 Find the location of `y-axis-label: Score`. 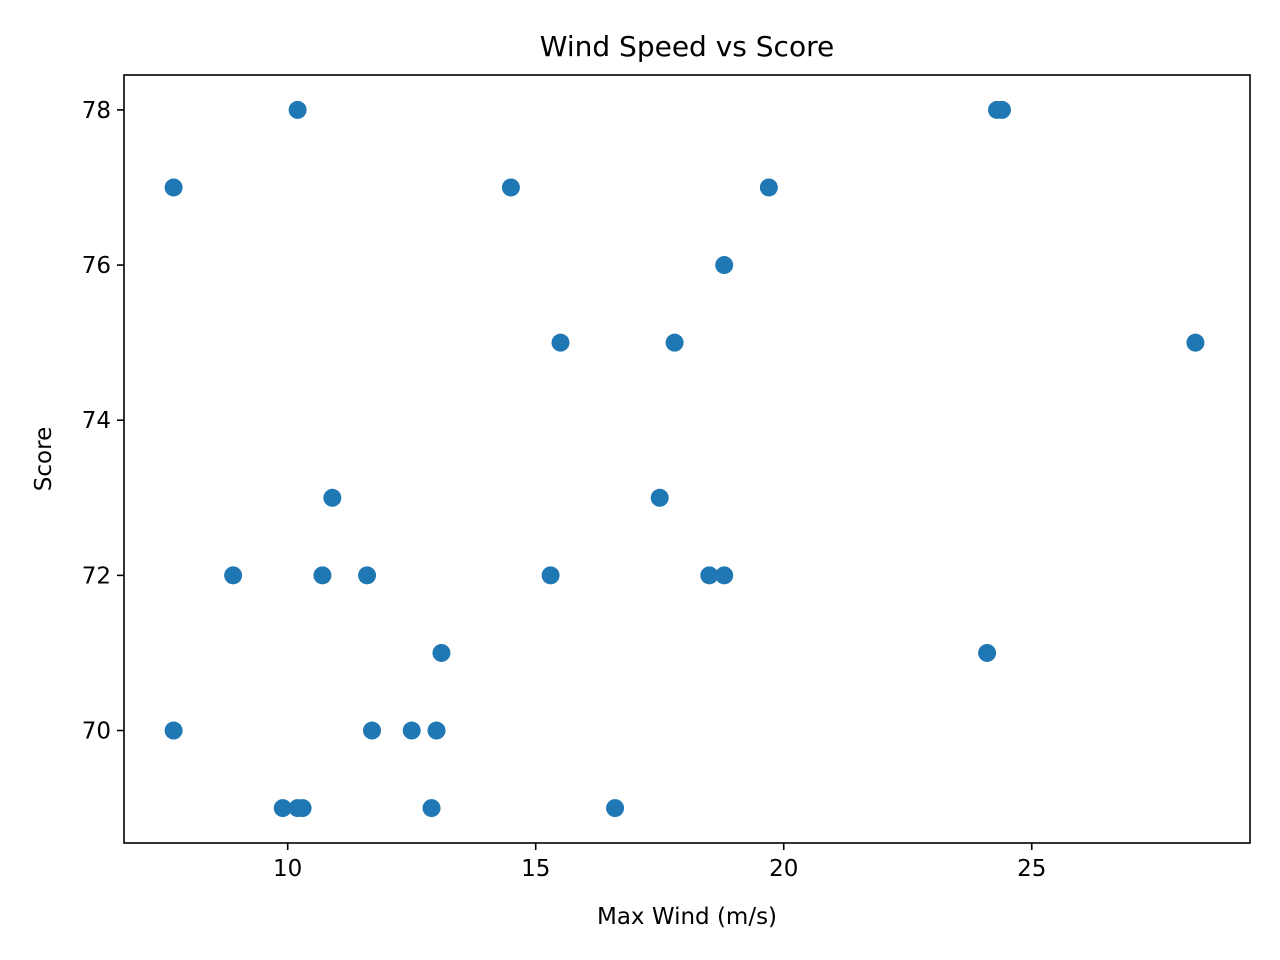

y-axis-label: Score is located at coordinates (44, 459).